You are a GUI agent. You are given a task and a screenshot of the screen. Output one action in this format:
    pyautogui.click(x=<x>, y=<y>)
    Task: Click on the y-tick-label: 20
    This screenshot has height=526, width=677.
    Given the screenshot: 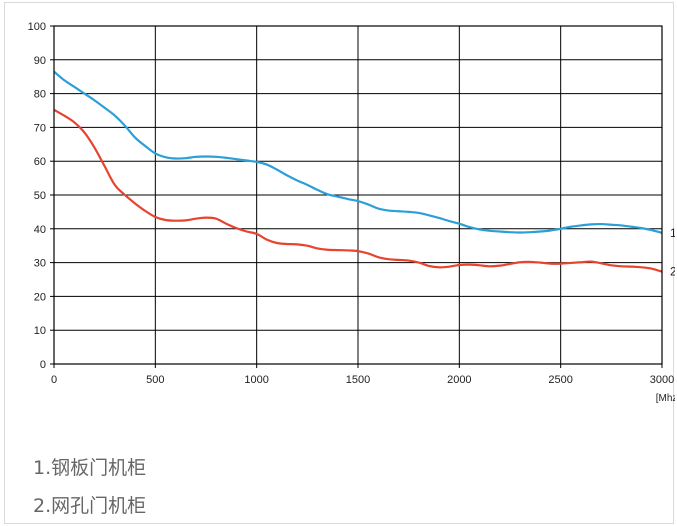 What is the action you would take?
    pyautogui.click(x=40, y=297)
    